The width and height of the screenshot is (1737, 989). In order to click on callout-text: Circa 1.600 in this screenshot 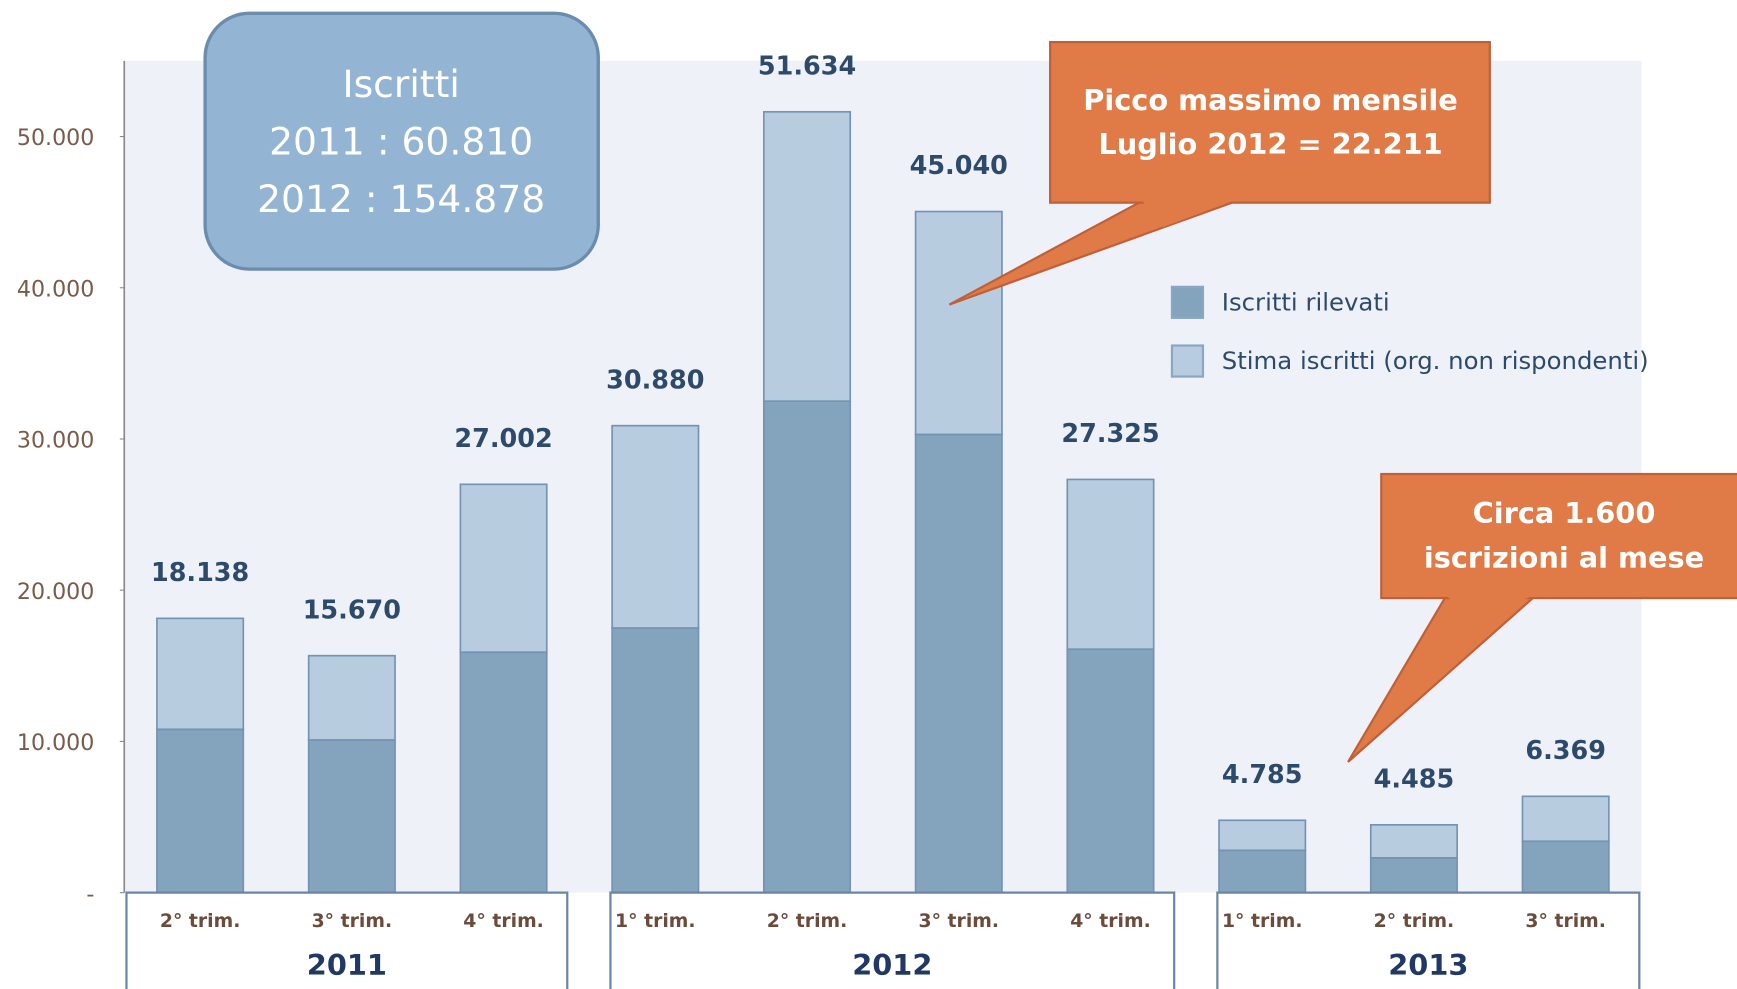, I will do `click(1564, 513)`.